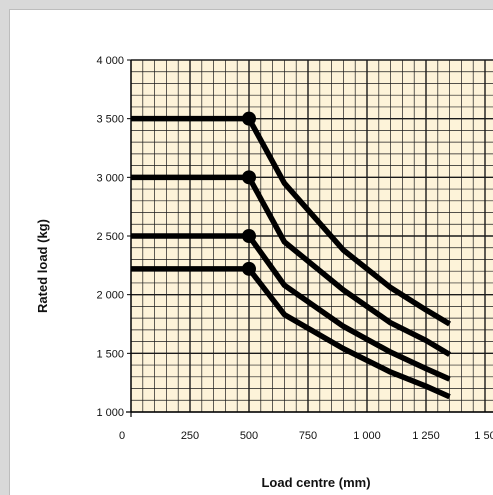 The height and width of the screenshot is (495, 493). What do you see at coordinates (110, 120) in the screenshot?
I see `y-tick-label: 3 500` at bounding box center [110, 120].